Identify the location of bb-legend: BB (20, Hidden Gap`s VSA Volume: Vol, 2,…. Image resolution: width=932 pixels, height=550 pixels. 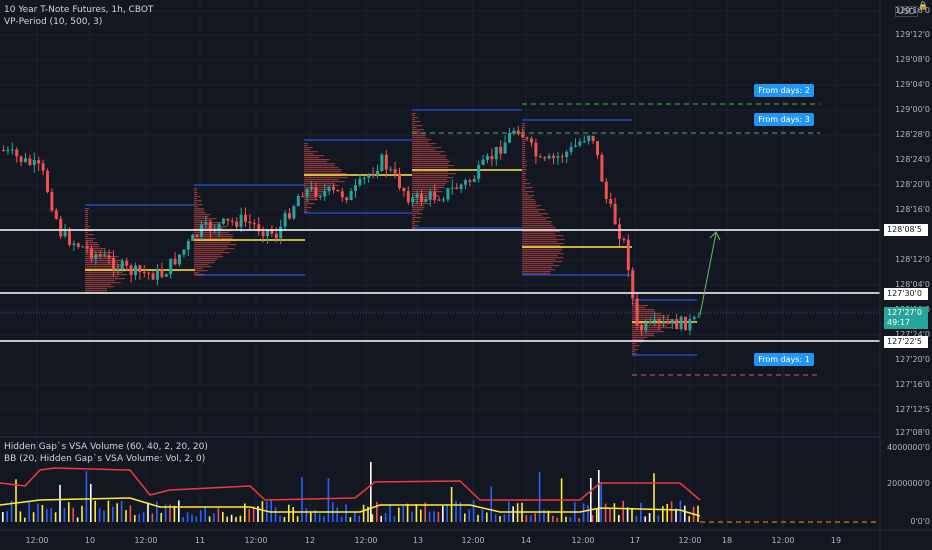
(105, 459).